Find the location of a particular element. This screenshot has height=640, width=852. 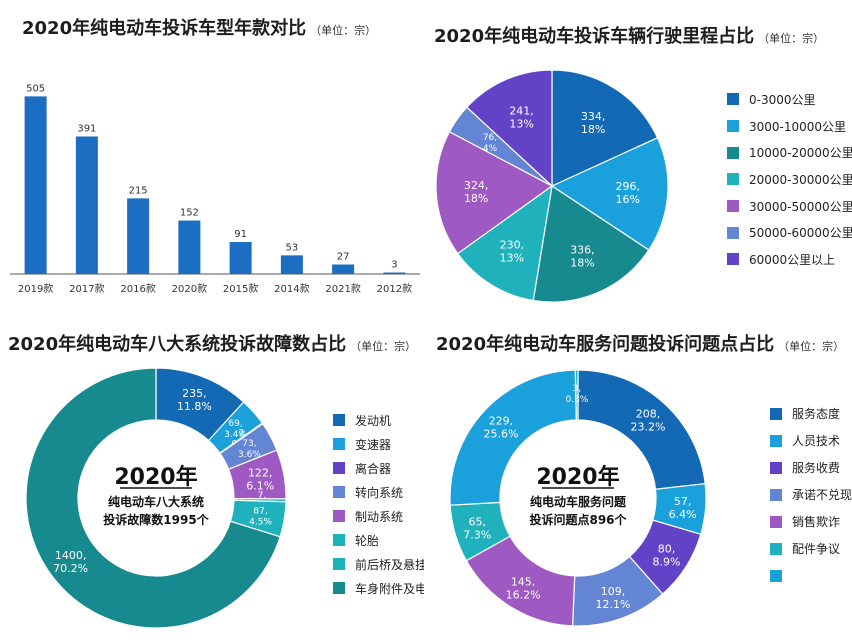

slice-percent-label: 0.3% is located at coordinates (576, 400).